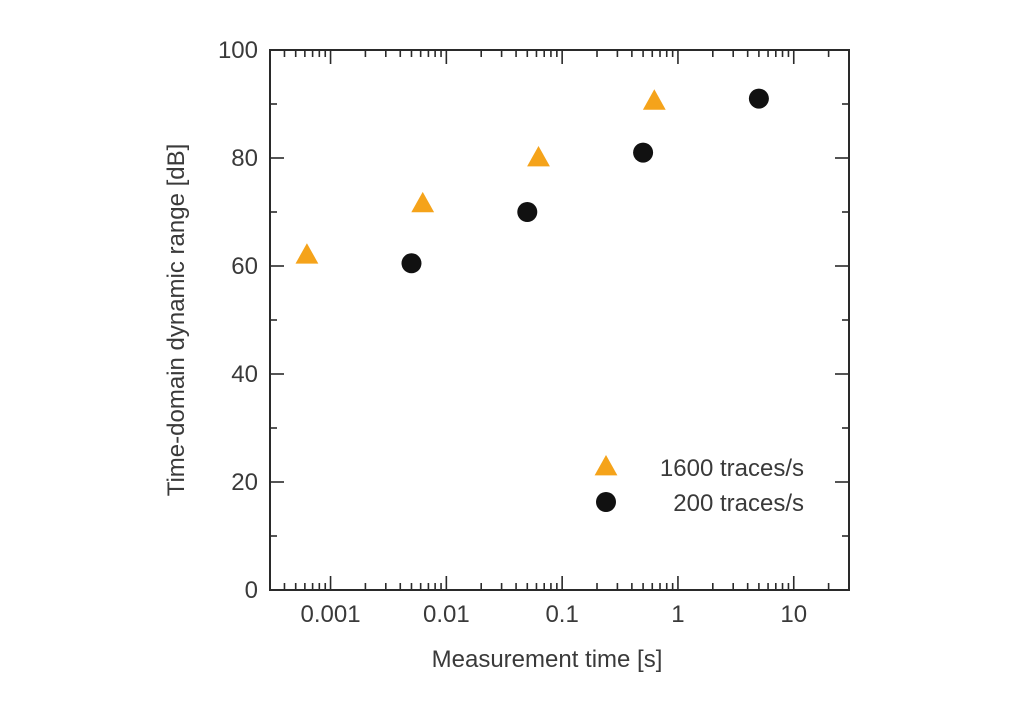 The image size is (1024, 704). What do you see at coordinates (561, 614) in the screenshot?
I see `x-tick-label: 0.1` at bounding box center [561, 614].